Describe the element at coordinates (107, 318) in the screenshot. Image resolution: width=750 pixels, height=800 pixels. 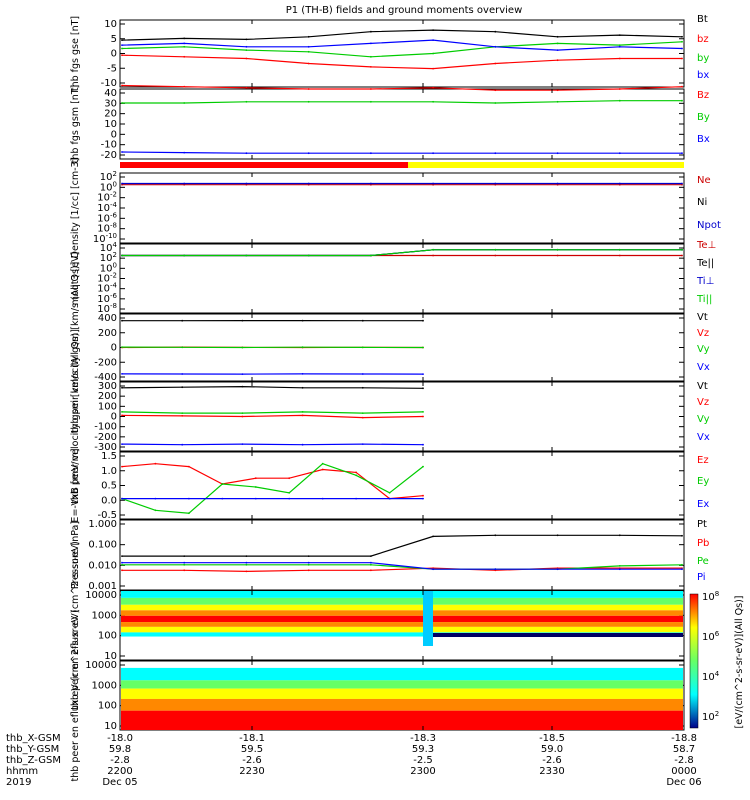
I see `y-tick-label: 400` at that location.